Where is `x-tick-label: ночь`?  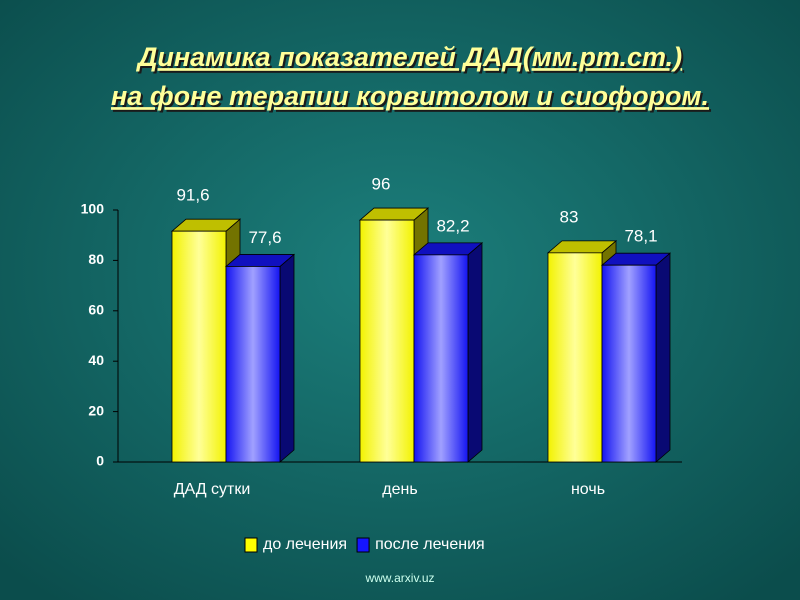
x-tick-label: ночь is located at coordinates (588, 489).